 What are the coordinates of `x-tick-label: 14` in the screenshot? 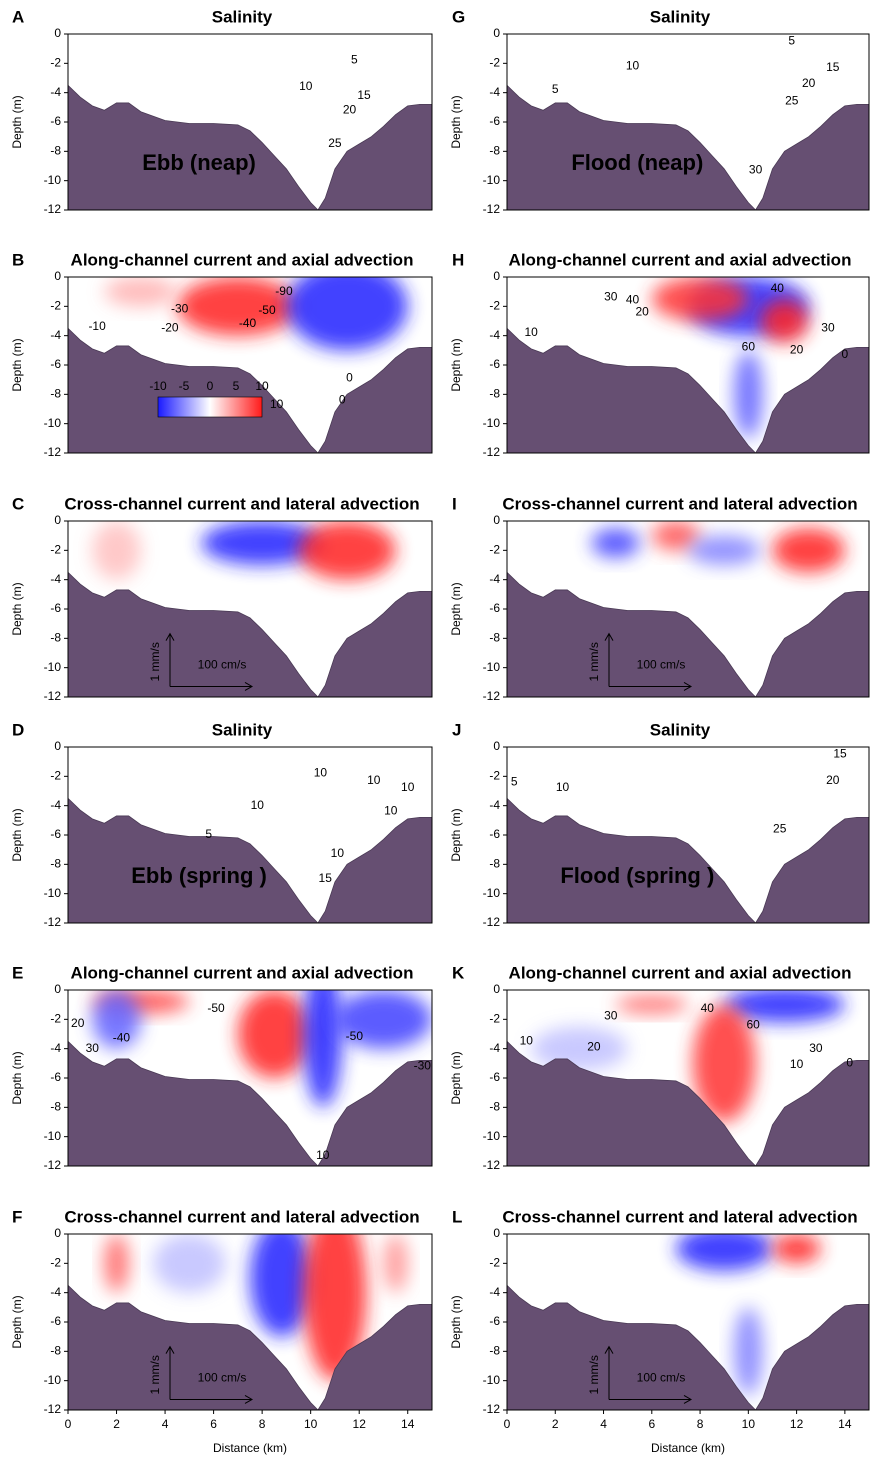 It's located at (408, 1424).